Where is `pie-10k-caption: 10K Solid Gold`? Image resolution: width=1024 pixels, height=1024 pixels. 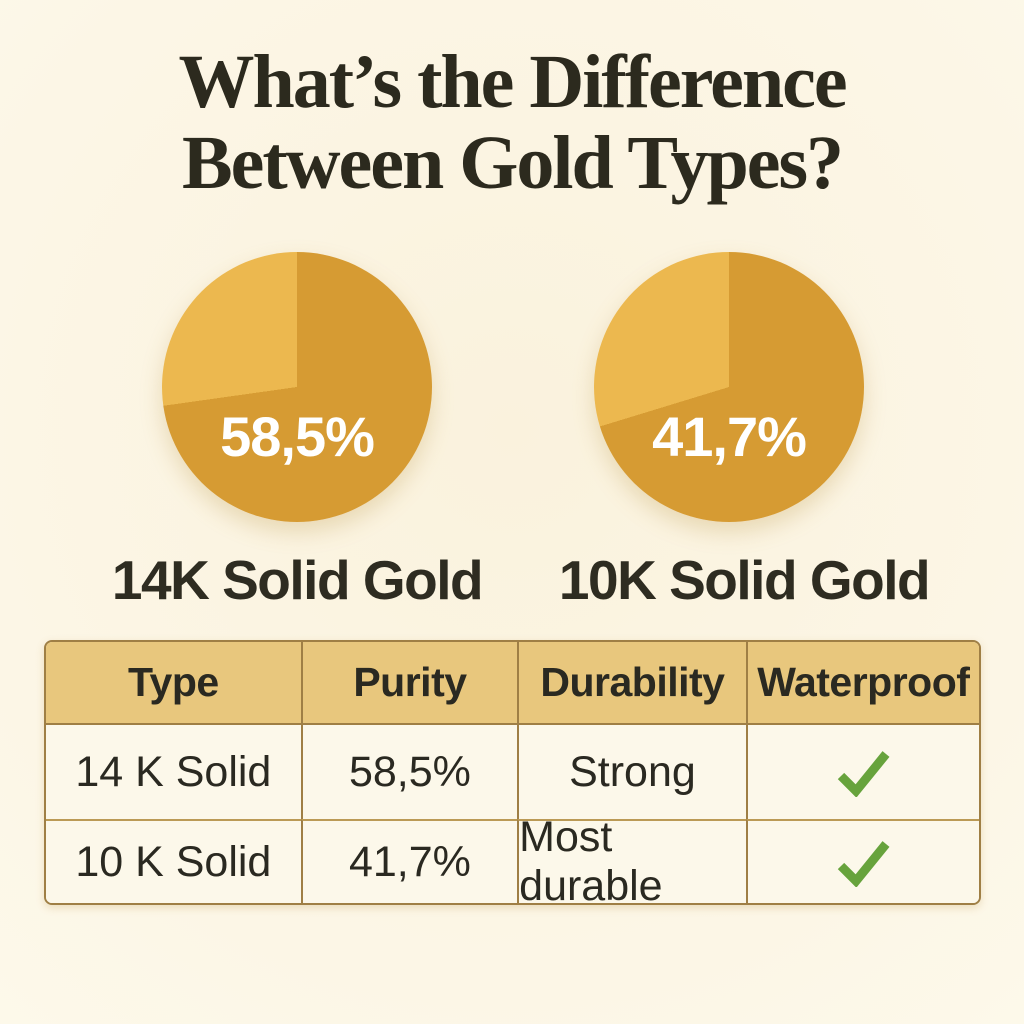 pie-10k-caption: 10K Solid Gold is located at coordinates (744, 580).